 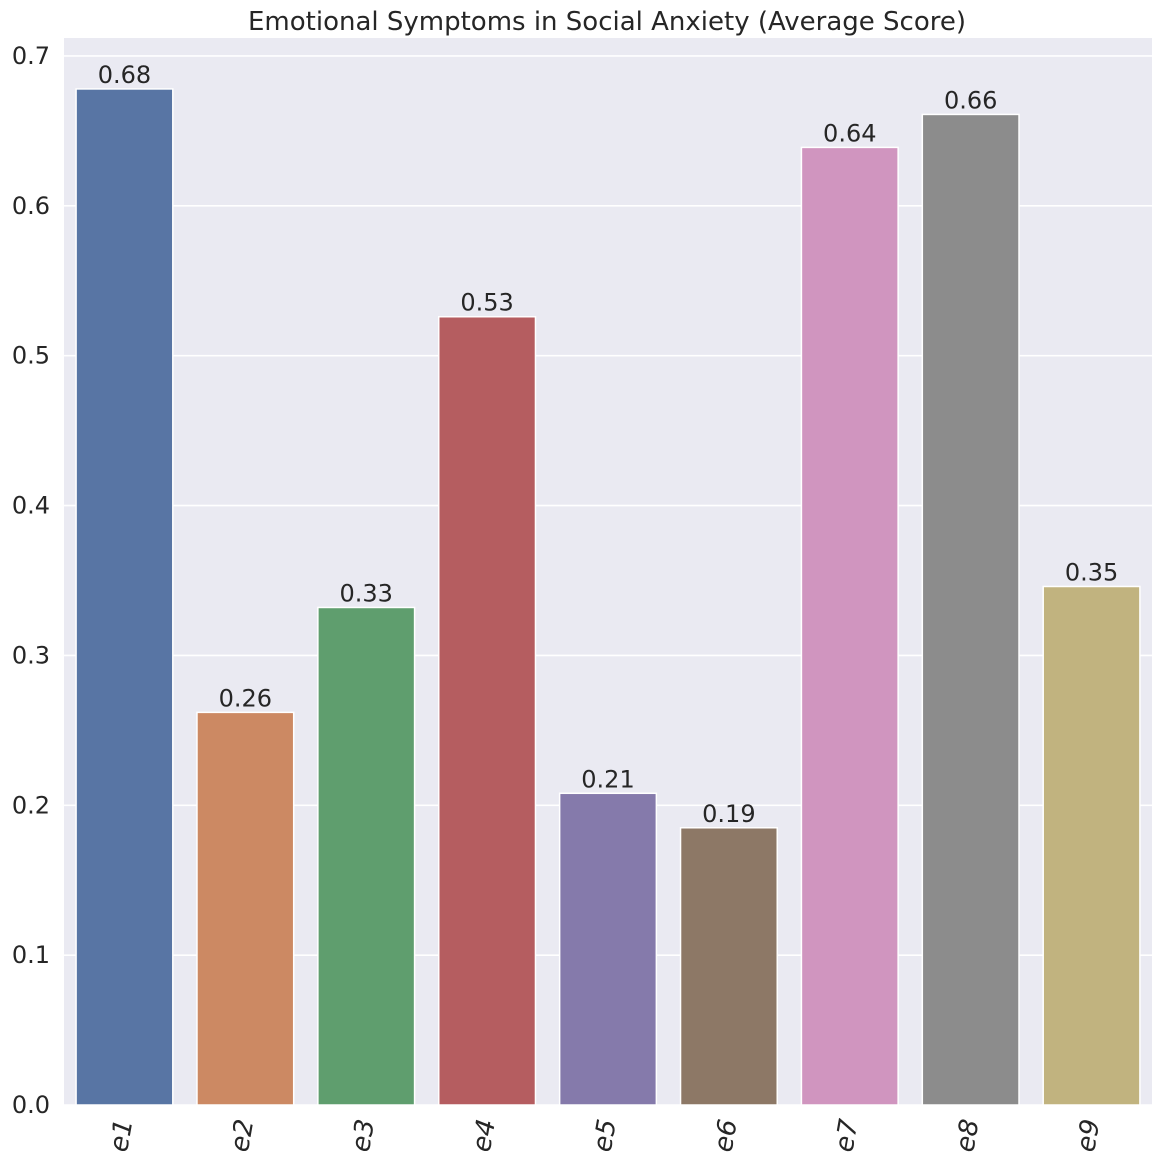 What do you see at coordinates (846, 1136) in the screenshot?
I see `x-tick-label: e7` at bounding box center [846, 1136].